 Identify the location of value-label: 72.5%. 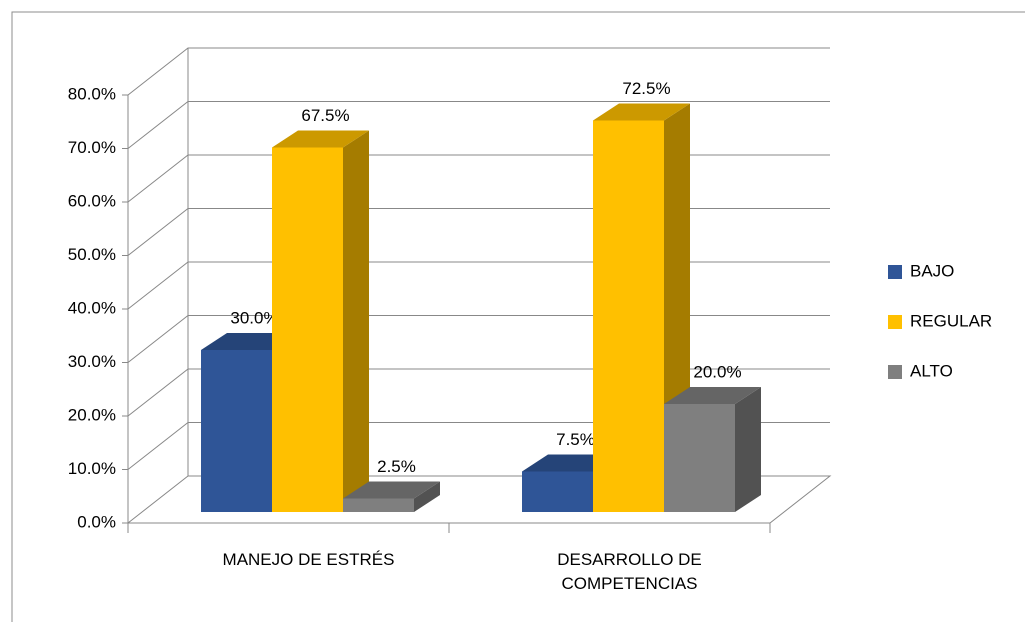
(646, 88).